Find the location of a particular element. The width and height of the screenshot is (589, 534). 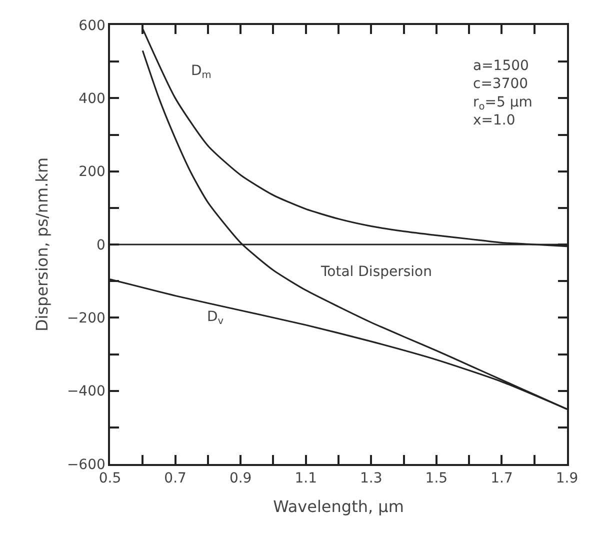

y-tick-label: −200 is located at coordinates (86, 318).